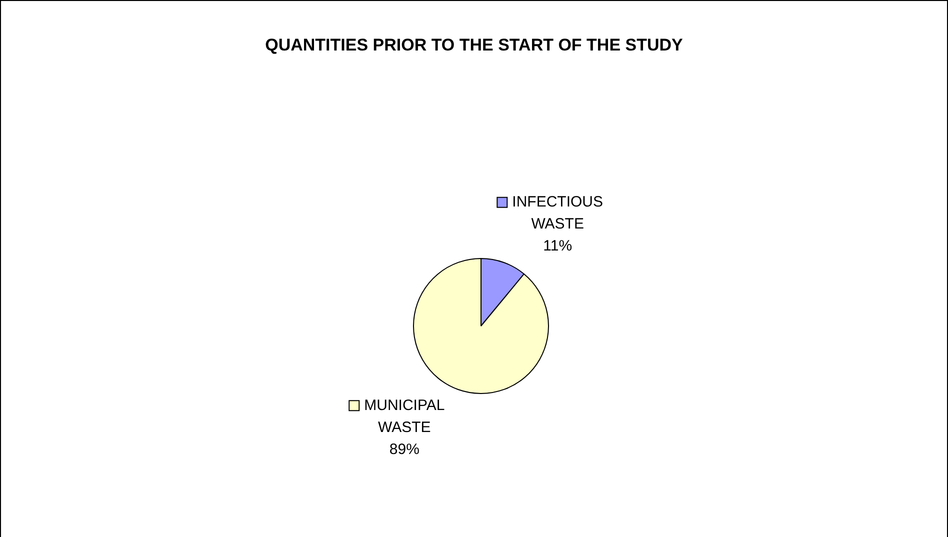 This screenshot has width=948, height=537. What do you see at coordinates (474, 45) in the screenshot?
I see `chart-title: QUANTITIES PRIOR TO THE START OF THE STUDY` at bounding box center [474, 45].